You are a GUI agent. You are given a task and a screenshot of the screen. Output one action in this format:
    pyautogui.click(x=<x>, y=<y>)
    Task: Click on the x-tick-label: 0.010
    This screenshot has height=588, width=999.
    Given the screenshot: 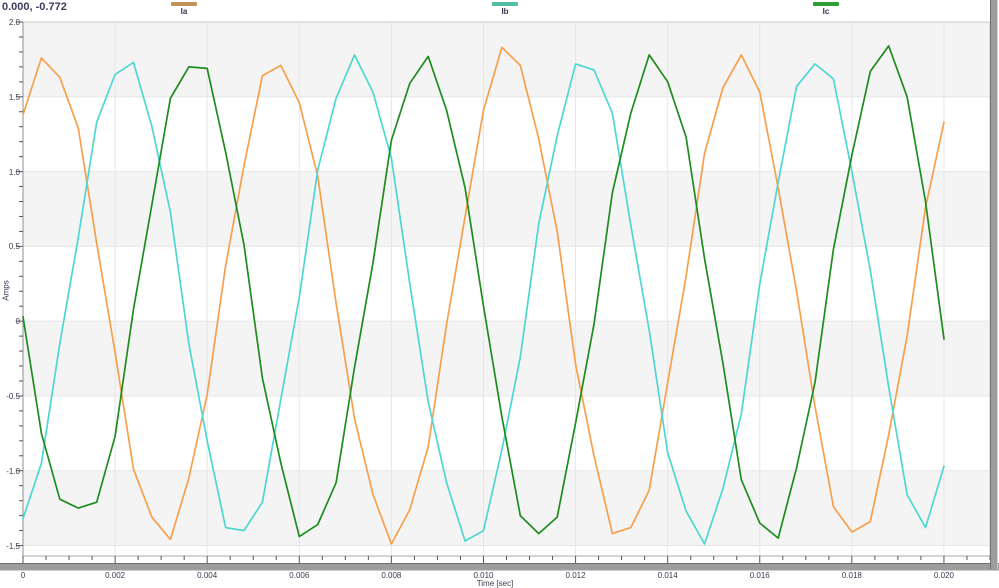 What is the action you would take?
    pyautogui.click(x=483, y=575)
    